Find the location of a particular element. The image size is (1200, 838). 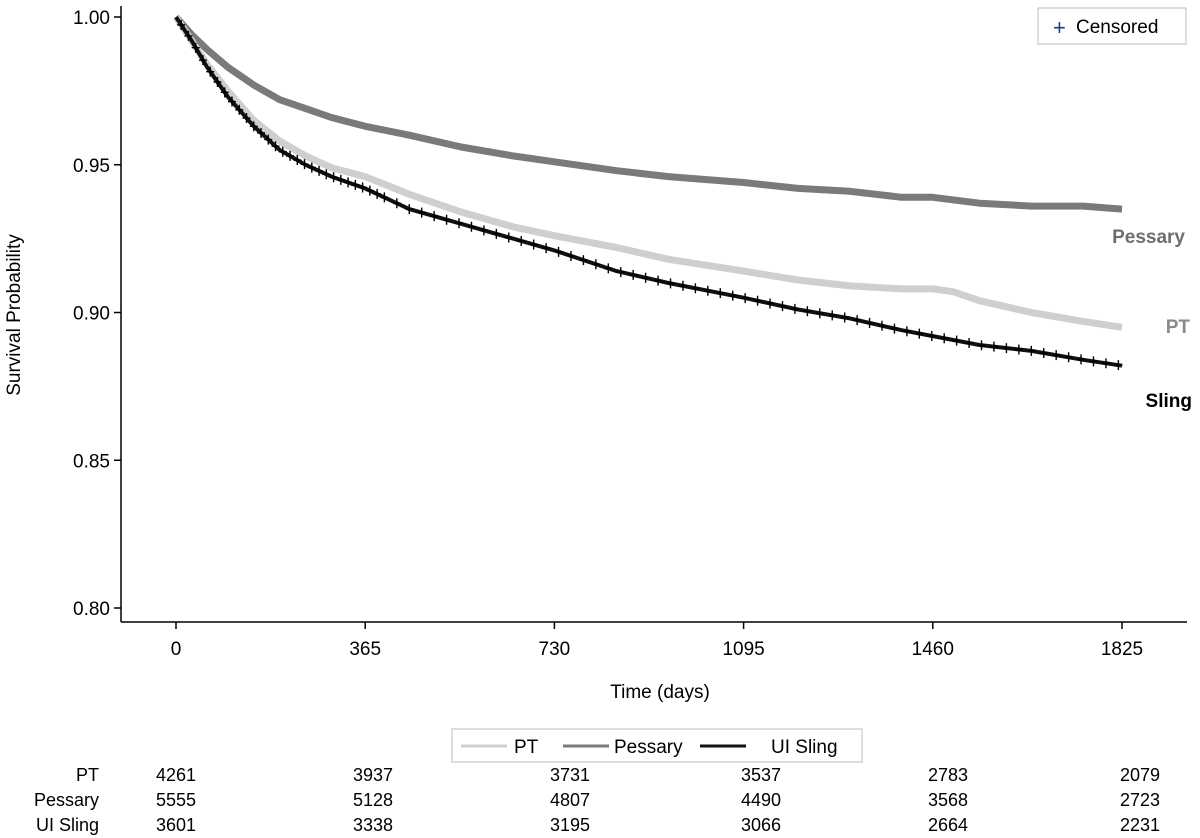

censored-plus-icon: + is located at coordinates (1059, 27).